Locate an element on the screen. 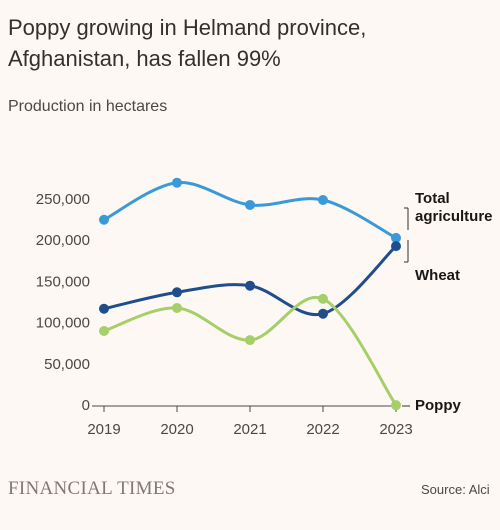 The height and width of the screenshot is (530, 500). y-tick-label: 200,000 is located at coordinates (63, 240).